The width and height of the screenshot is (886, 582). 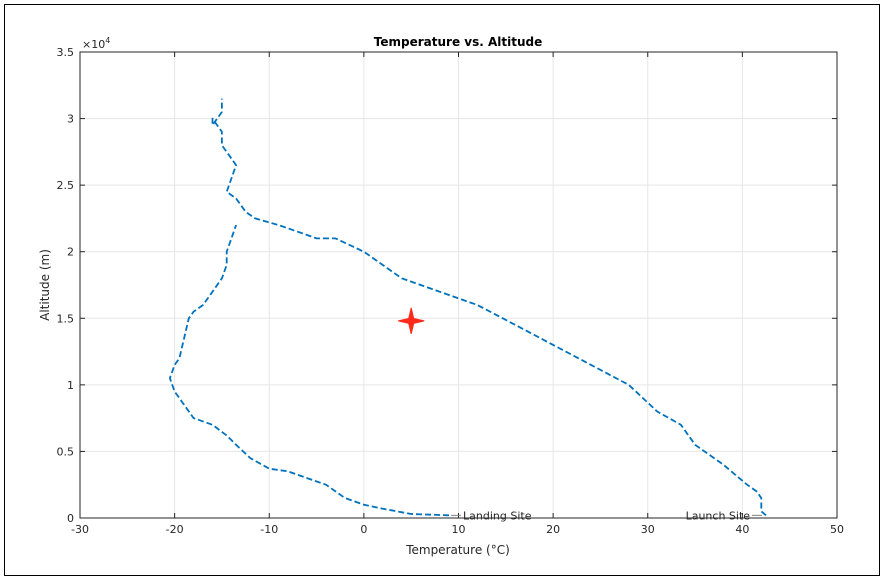 I want to click on x-tick-label: 50, so click(x=837, y=529).